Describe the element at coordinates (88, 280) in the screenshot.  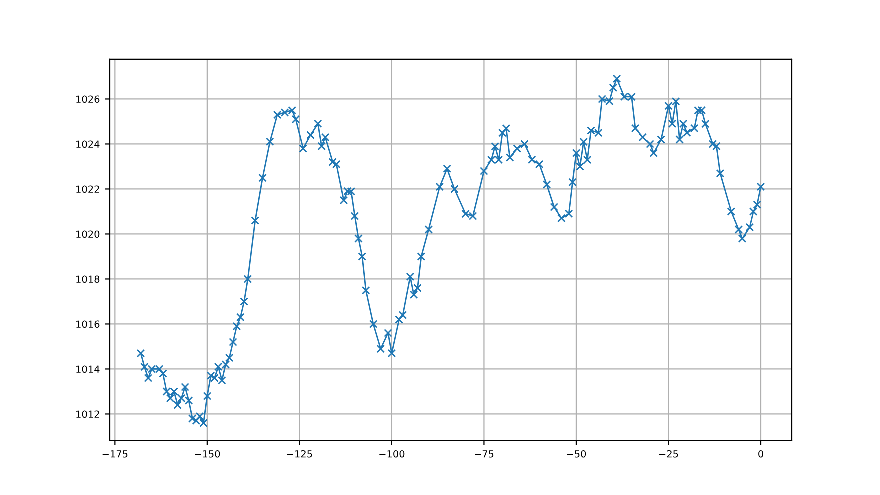
I see `y-tick-label: 1018` at that location.